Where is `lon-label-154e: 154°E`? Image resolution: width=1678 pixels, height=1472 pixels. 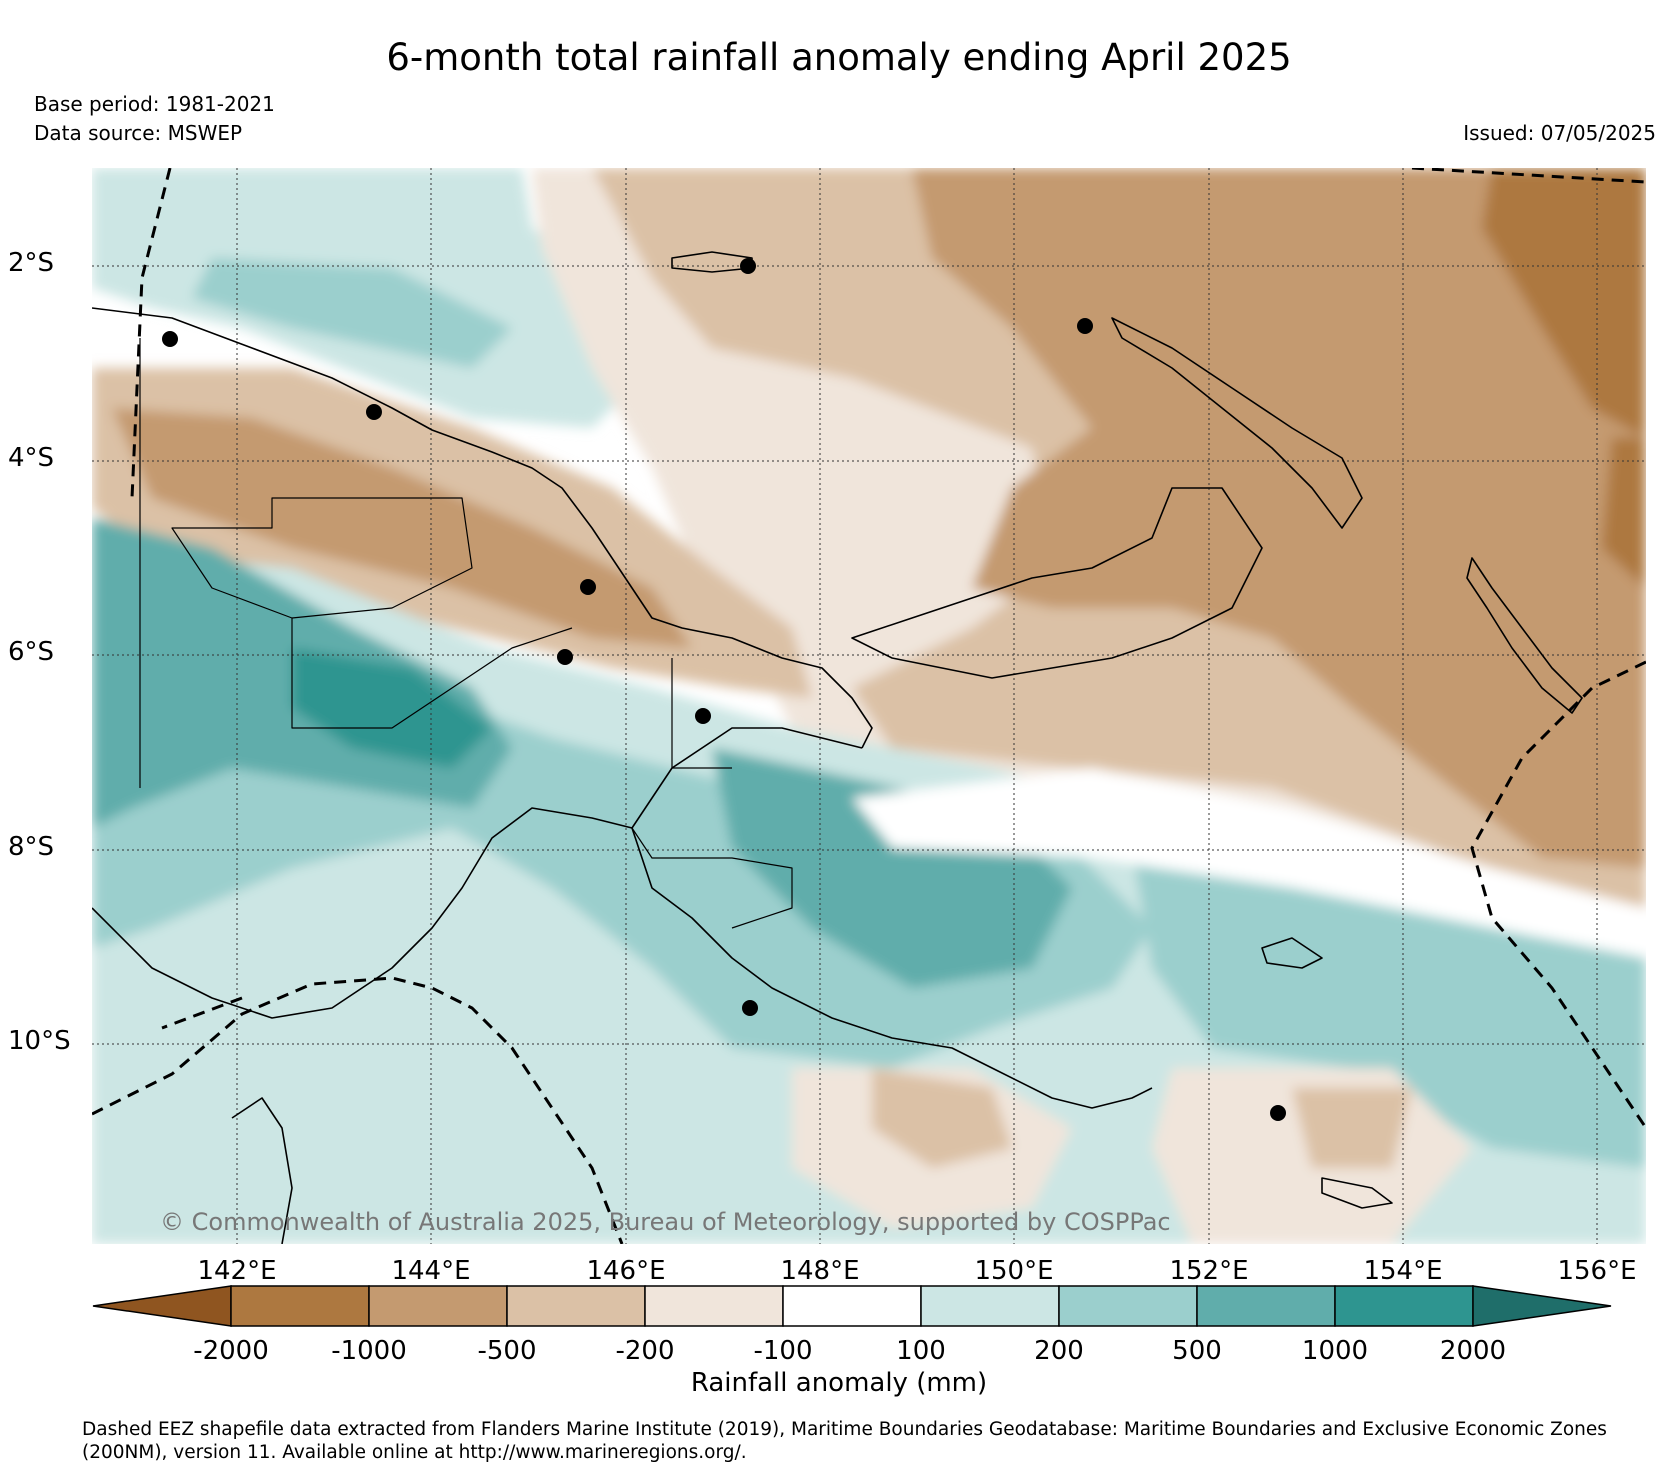 lon-label-154e: 154°E is located at coordinates (1403, 1271).